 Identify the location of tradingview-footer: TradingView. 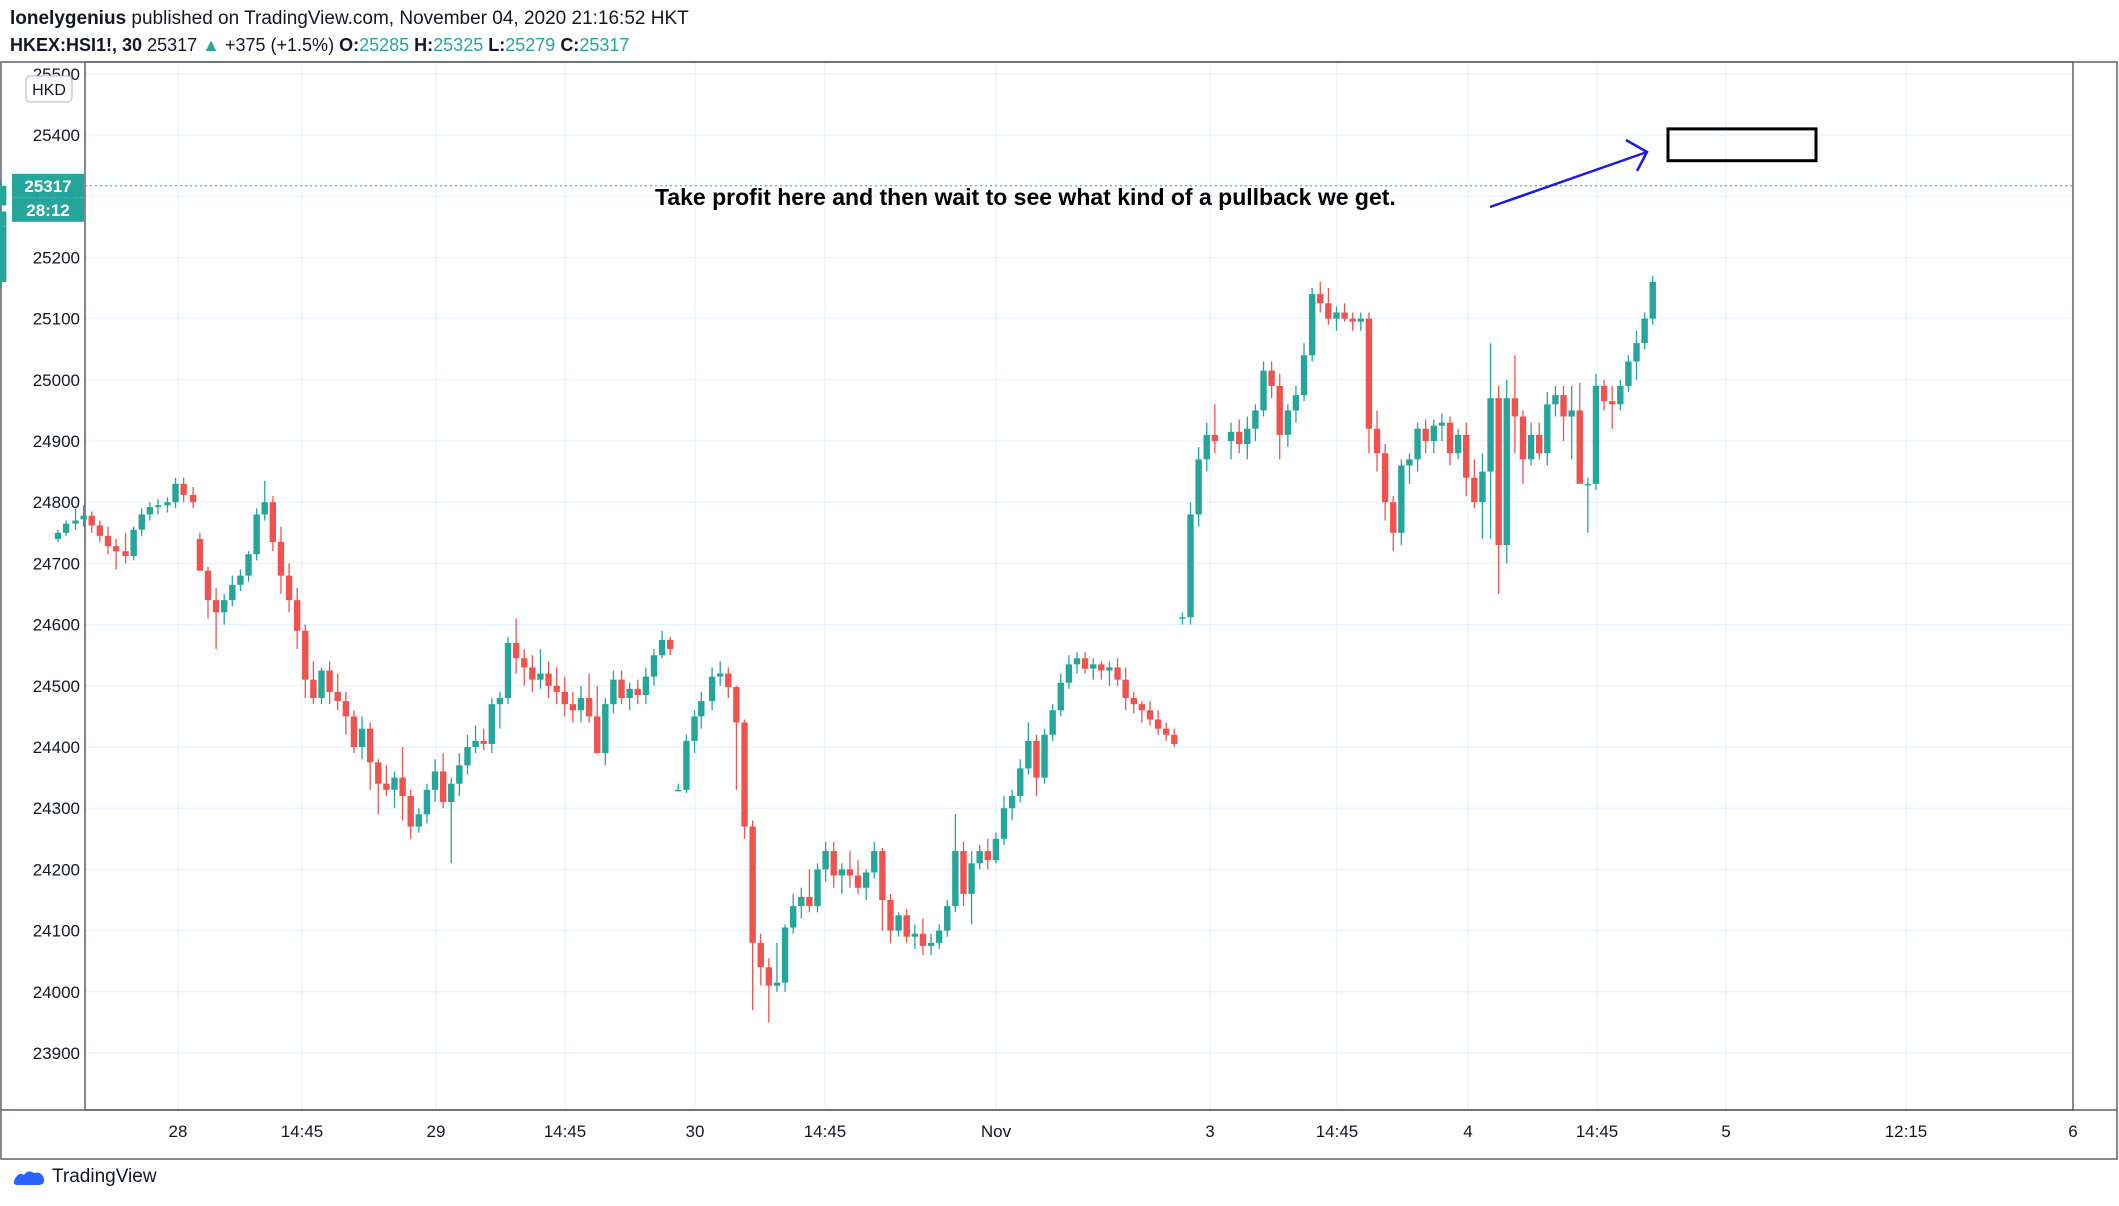
(84, 1177).